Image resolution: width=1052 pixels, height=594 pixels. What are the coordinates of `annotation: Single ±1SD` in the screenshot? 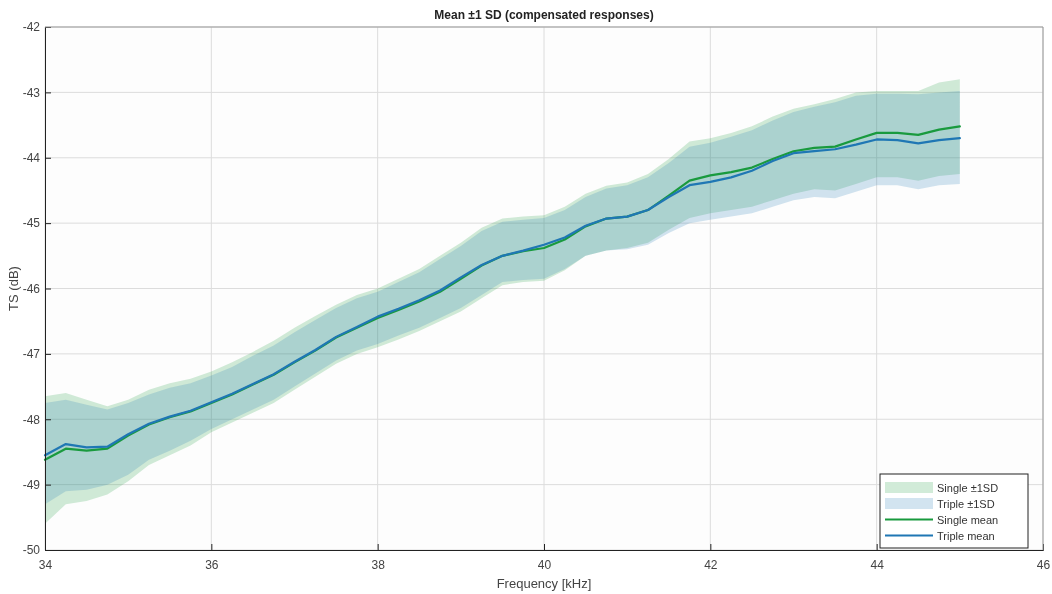 It's located at (968, 488).